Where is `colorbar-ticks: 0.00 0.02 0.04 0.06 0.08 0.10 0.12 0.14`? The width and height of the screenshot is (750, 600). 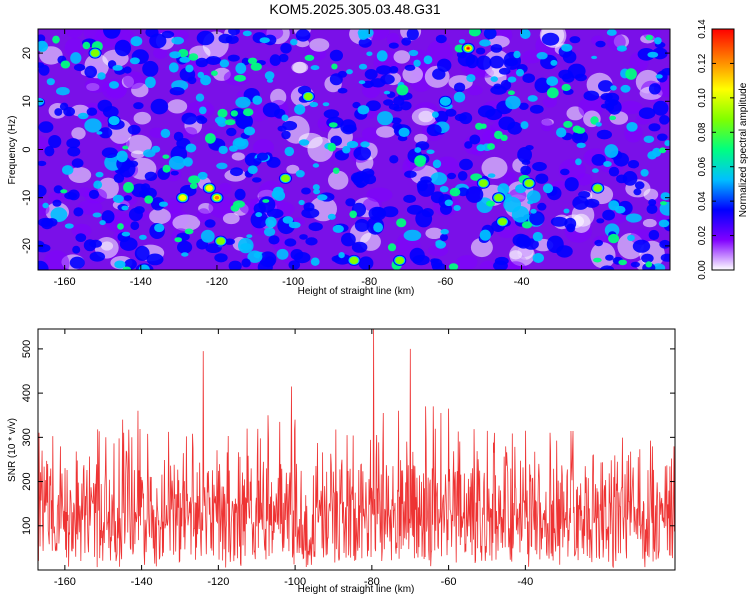 colorbar-ticks: 0.00 0.02 0.04 0.06 0.08 0.10 0.12 0.14 is located at coordinates (715, 149).